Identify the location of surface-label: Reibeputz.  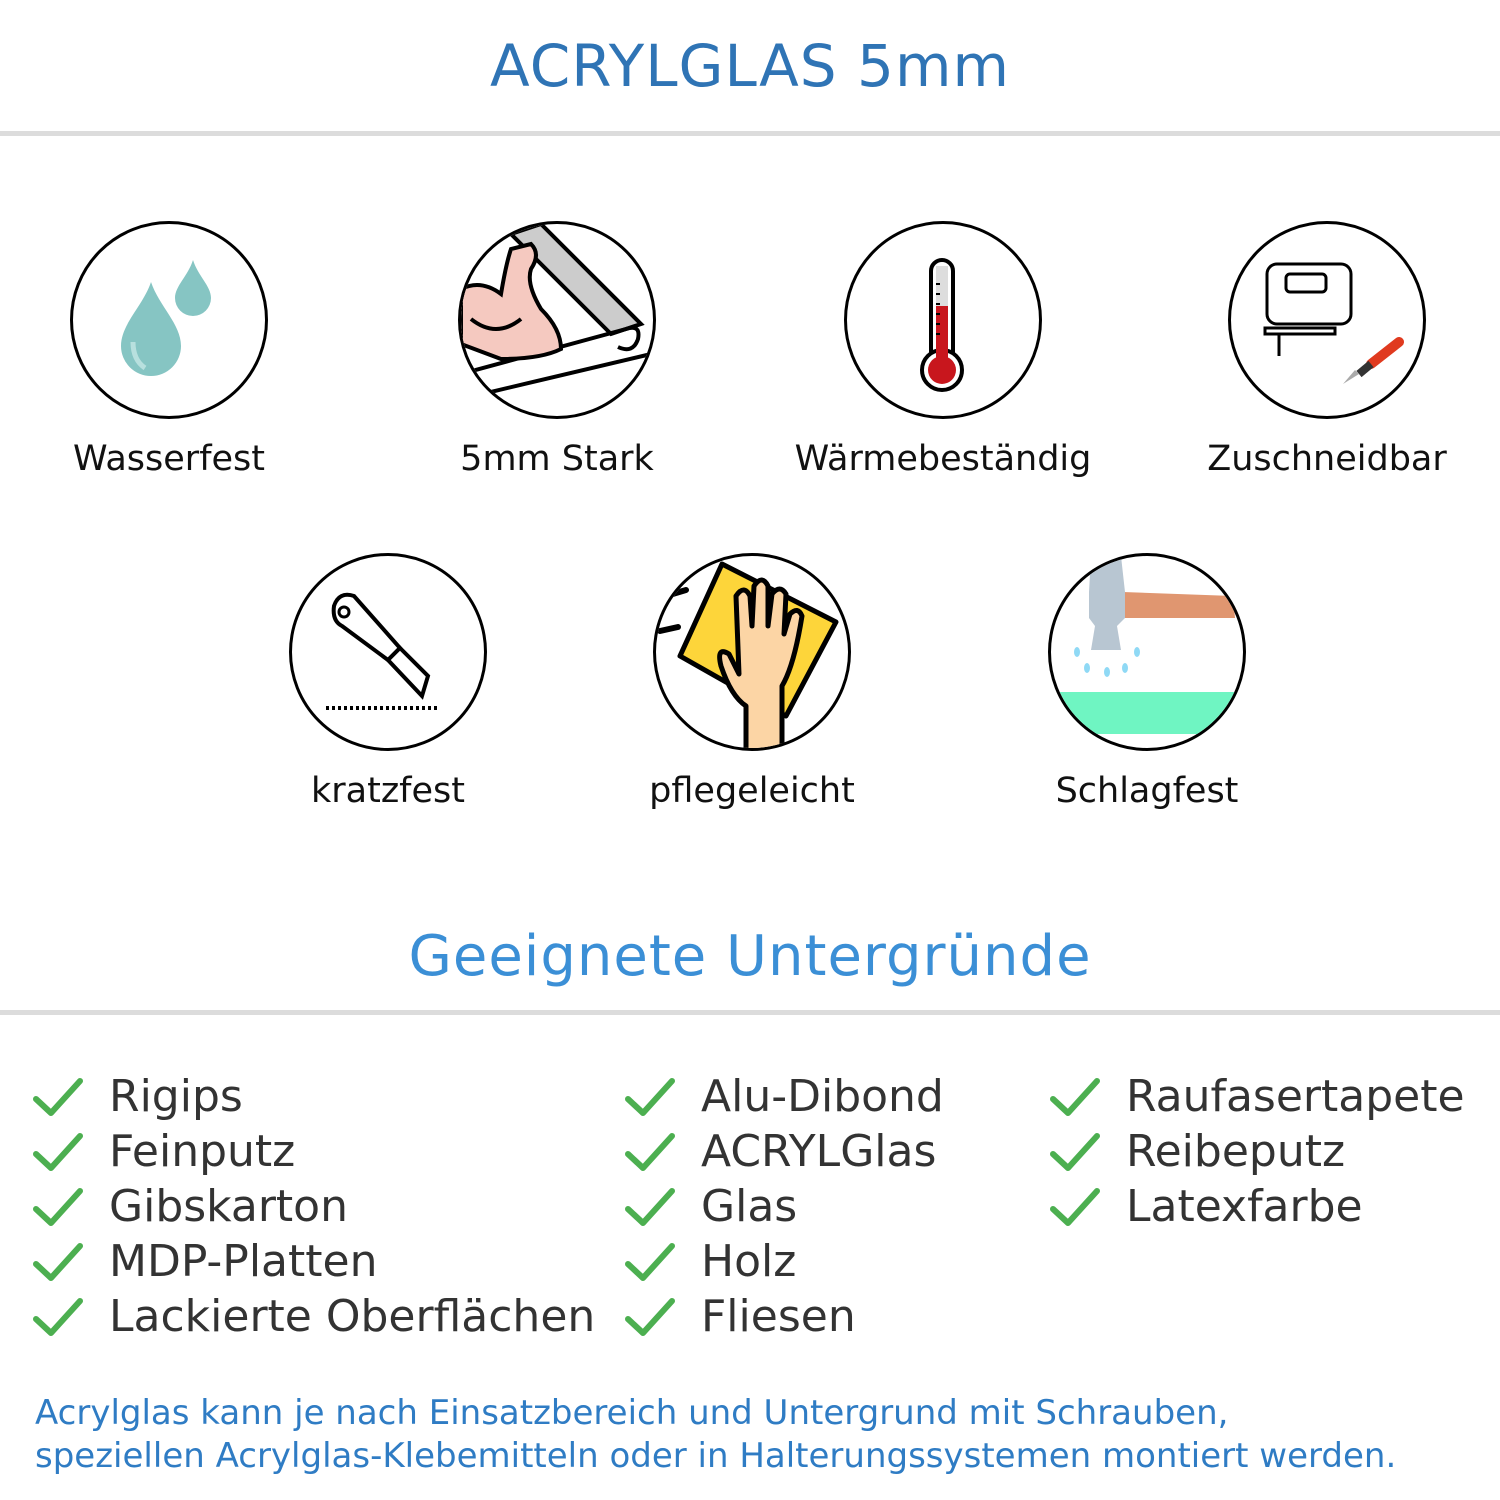
(1236, 1151).